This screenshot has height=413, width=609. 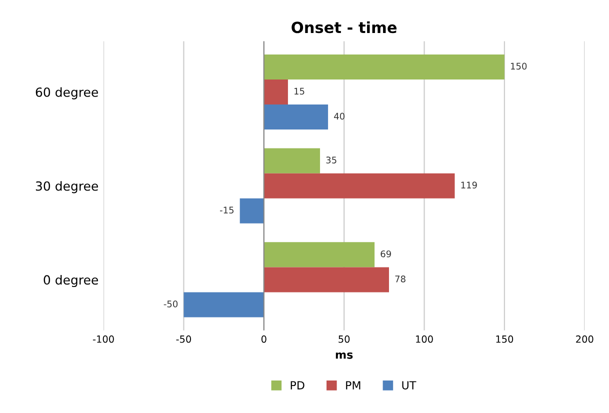 I want to click on data-label: -50, so click(x=171, y=304).